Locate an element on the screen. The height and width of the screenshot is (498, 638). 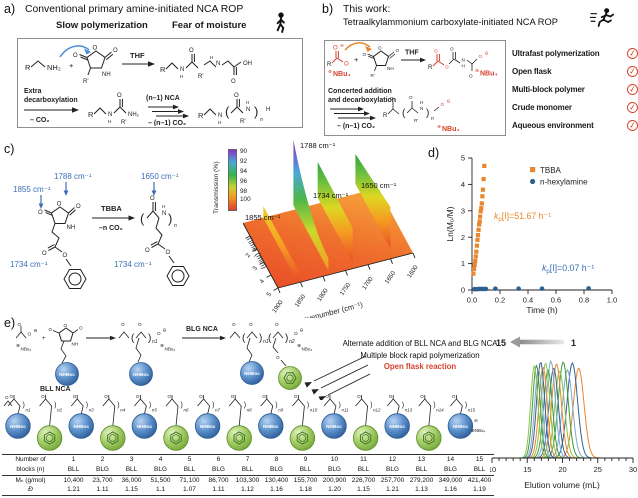
svg-text: n is located at coordinates (261, 120).